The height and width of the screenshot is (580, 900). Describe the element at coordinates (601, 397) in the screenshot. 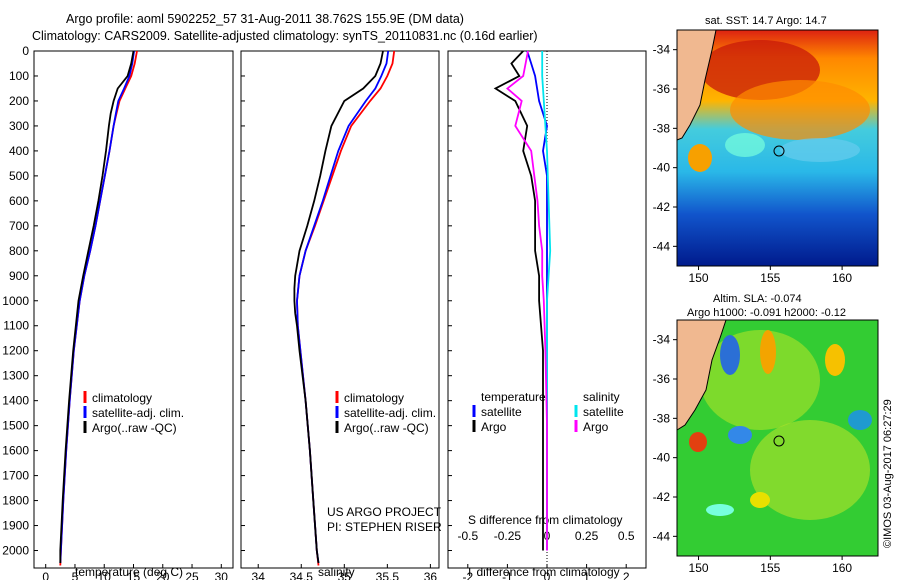

I see `legend-salinity-header: salinity` at that location.